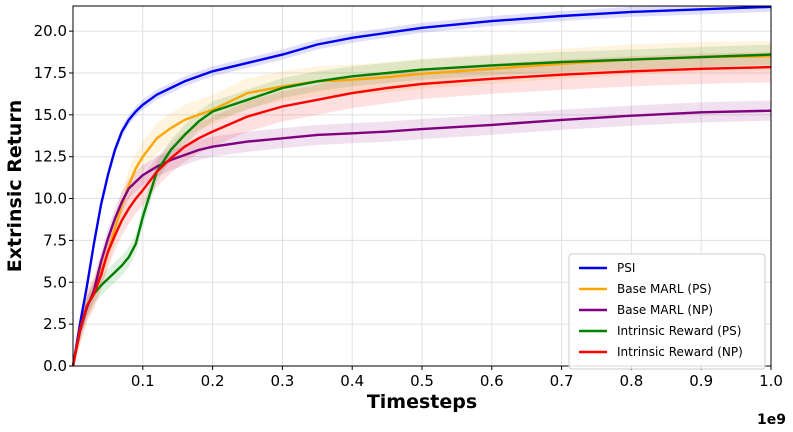 This screenshot has height=432, width=793. I want to click on y-tick-label: 0.0, so click(55, 366).